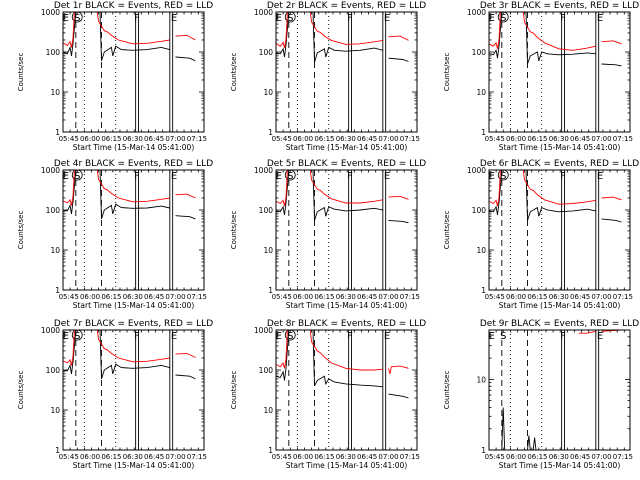 The height and width of the screenshot is (480, 640). I want to click on chart-title: Det 4r BLACK = Events, RED = LLD, so click(133, 164).